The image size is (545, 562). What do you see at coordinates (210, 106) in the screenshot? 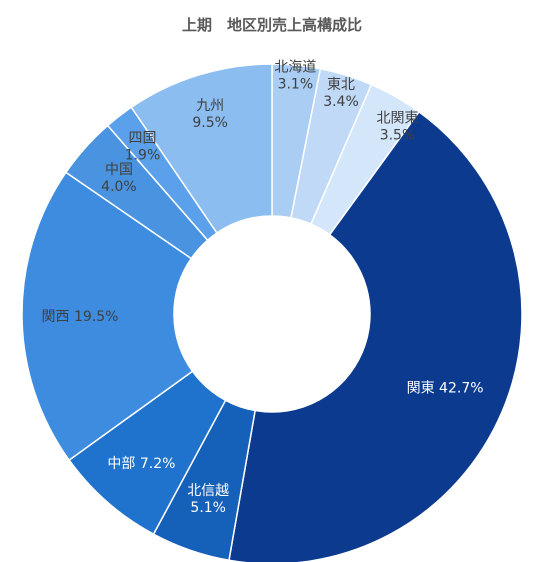
I see `label-line-name: 九州` at bounding box center [210, 106].